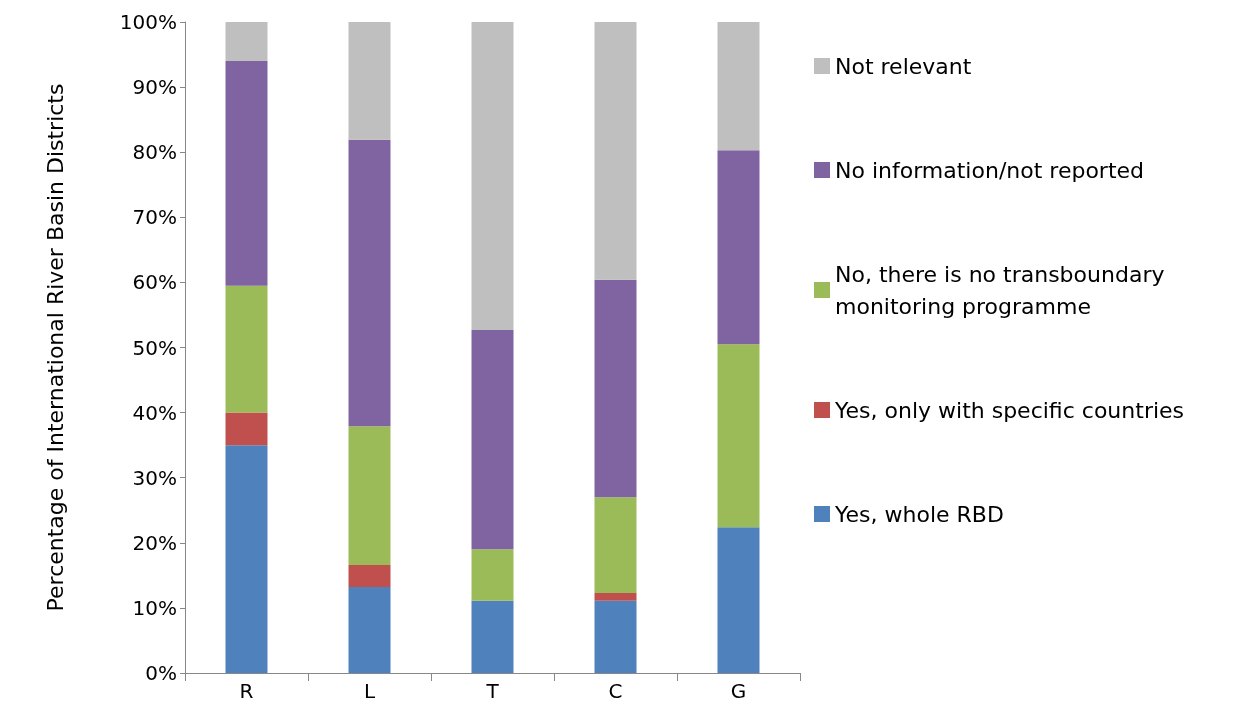 The width and height of the screenshot is (1240, 728). I want to click on y-tick-label: 0%, so click(161, 673).